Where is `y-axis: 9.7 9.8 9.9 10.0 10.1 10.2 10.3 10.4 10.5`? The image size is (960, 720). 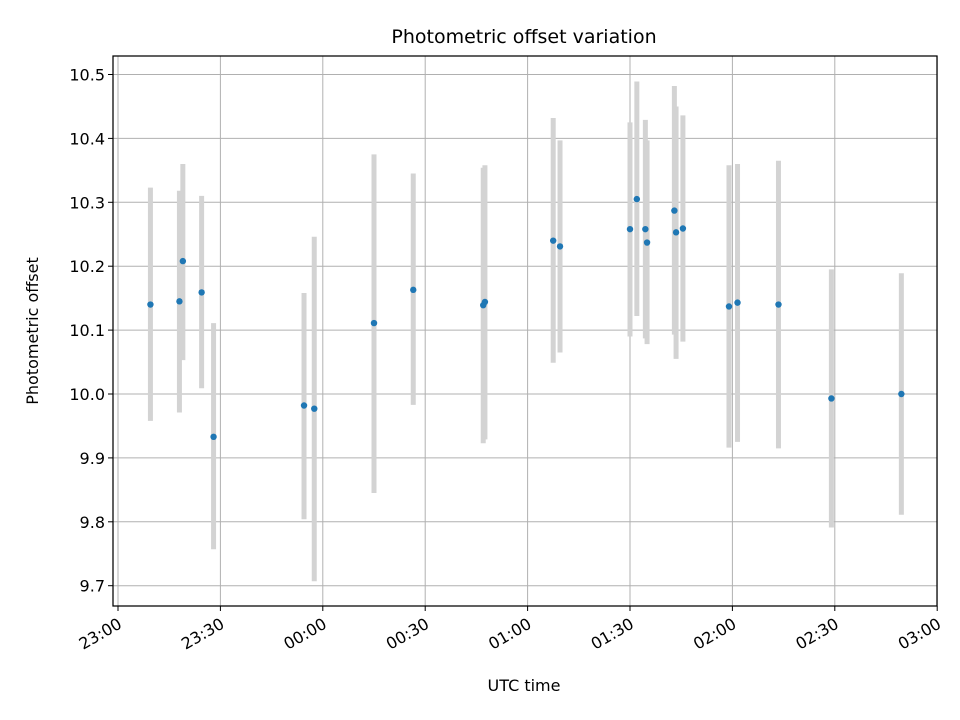 y-axis: 9.7 9.8 9.9 10.0 10.1 10.2 10.3 10.4 10.5 is located at coordinates (91, 331).